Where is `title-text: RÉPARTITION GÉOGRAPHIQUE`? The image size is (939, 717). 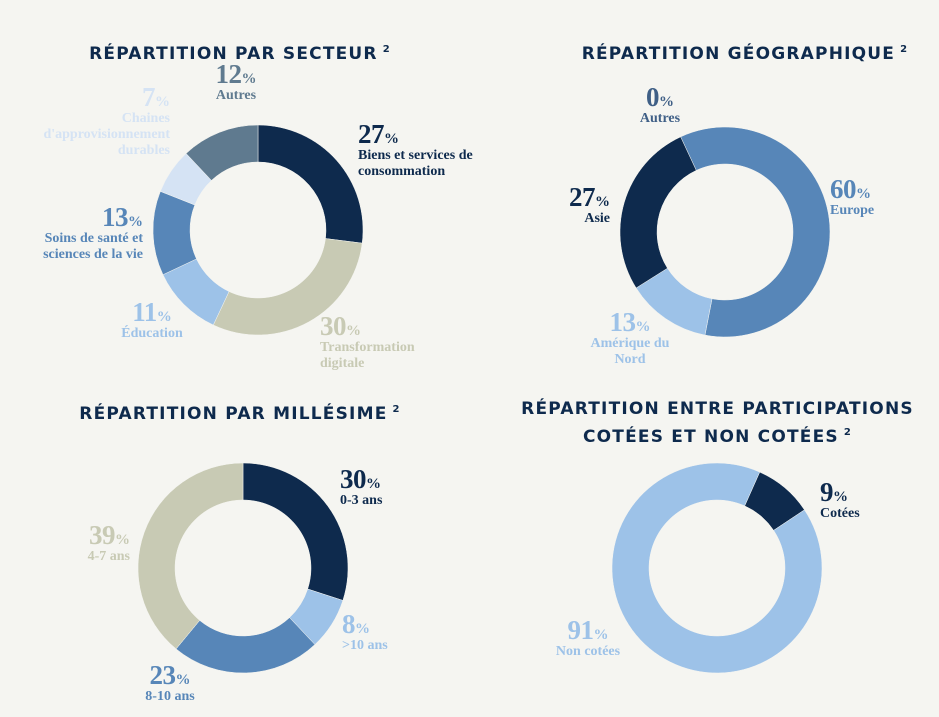 title-text: RÉPARTITION GÉOGRAPHIQUE is located at coordinates (738, 54).